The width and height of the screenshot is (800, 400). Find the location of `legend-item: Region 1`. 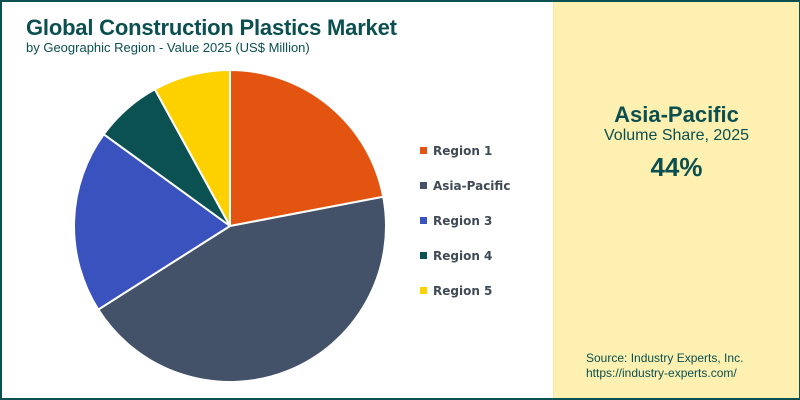

legend-item: Region 1 is located at coordinates (465, 150).